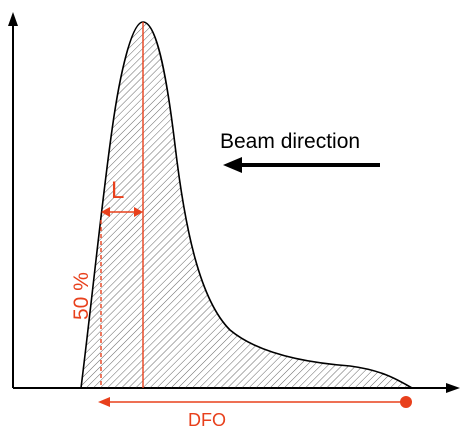 This screenshot has width=473, height=437. I want to click on beam-direction-label: Beam direction, so click(290, 141).